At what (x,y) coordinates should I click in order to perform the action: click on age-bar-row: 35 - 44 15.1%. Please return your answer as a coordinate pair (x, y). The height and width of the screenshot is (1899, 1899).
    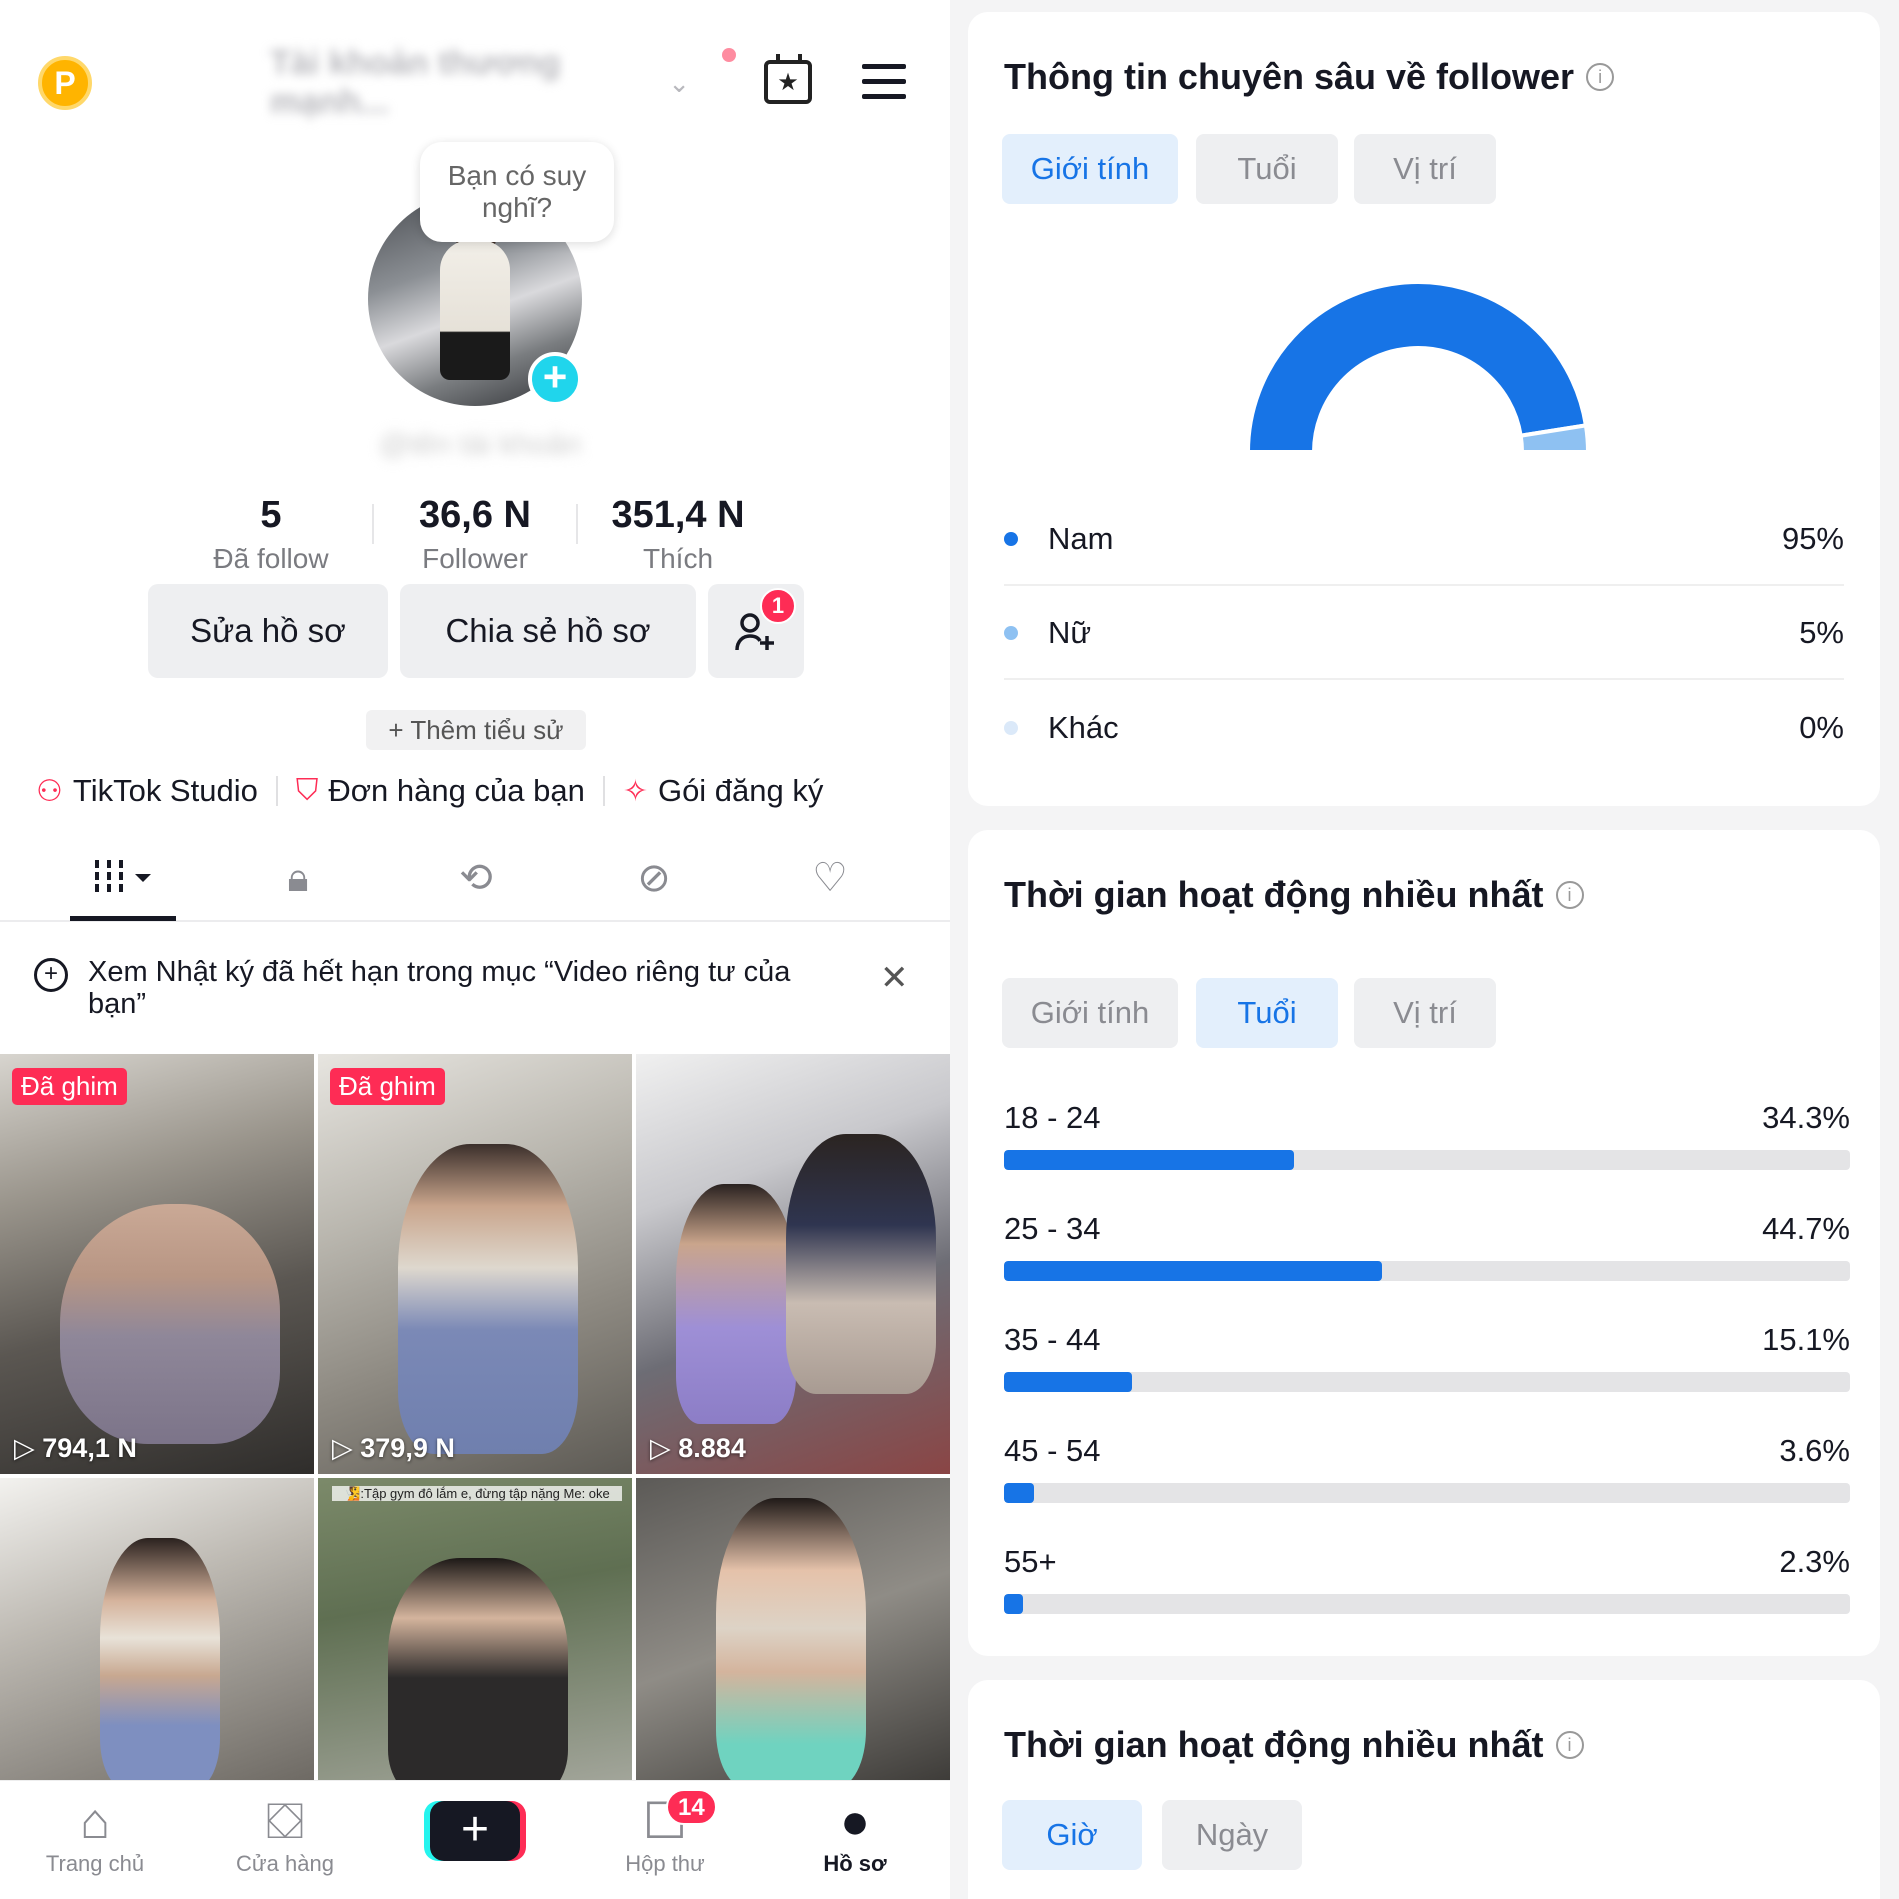
    Looking at the image, I should click on (1427, 1377).